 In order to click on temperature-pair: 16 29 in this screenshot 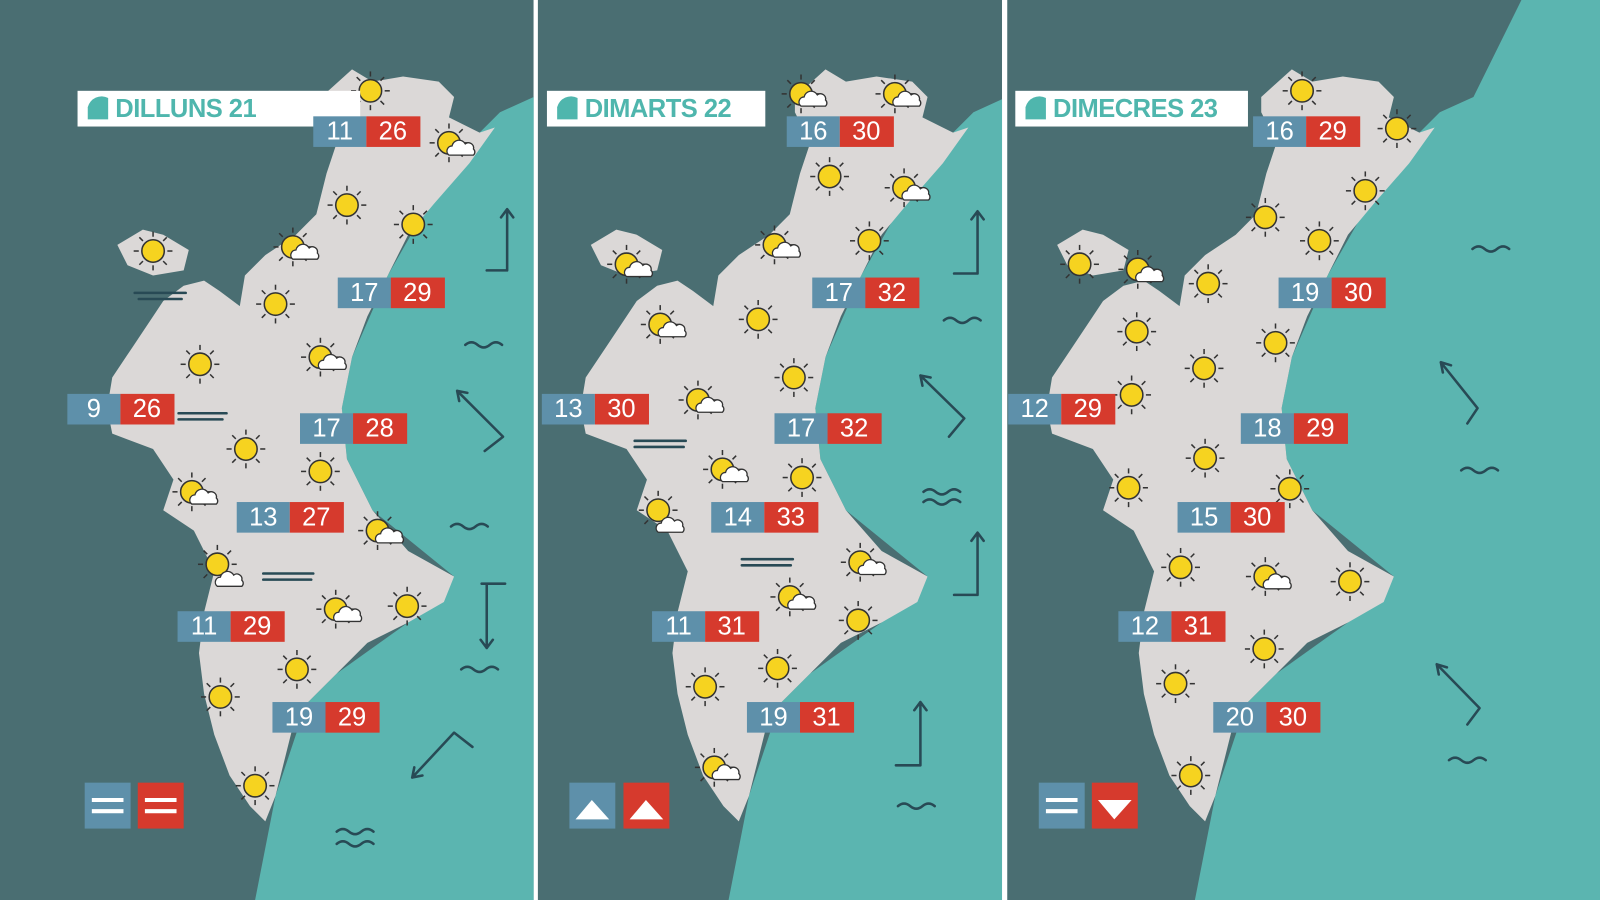, I will do `click(1307, 131)`.